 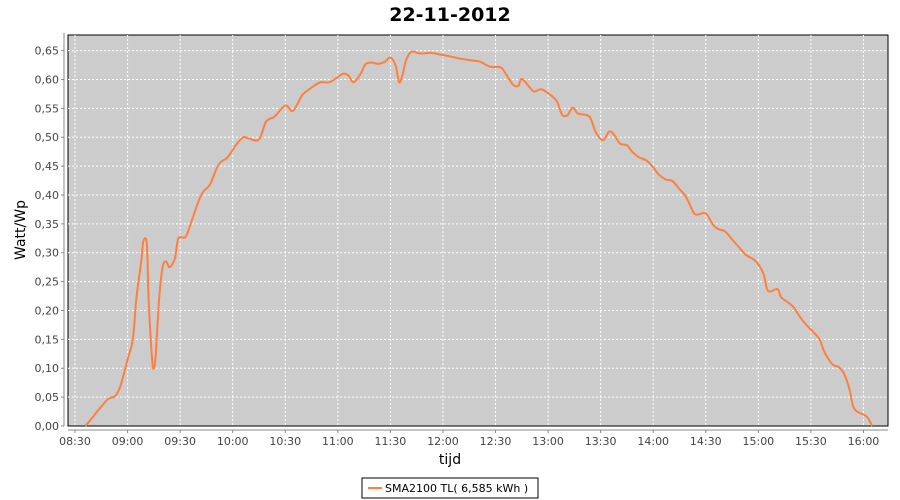 What do you see at coordinates (443, 441) in the screenshot?
I see `x-tick-label: 12:00` at bounding box center [443, 441].